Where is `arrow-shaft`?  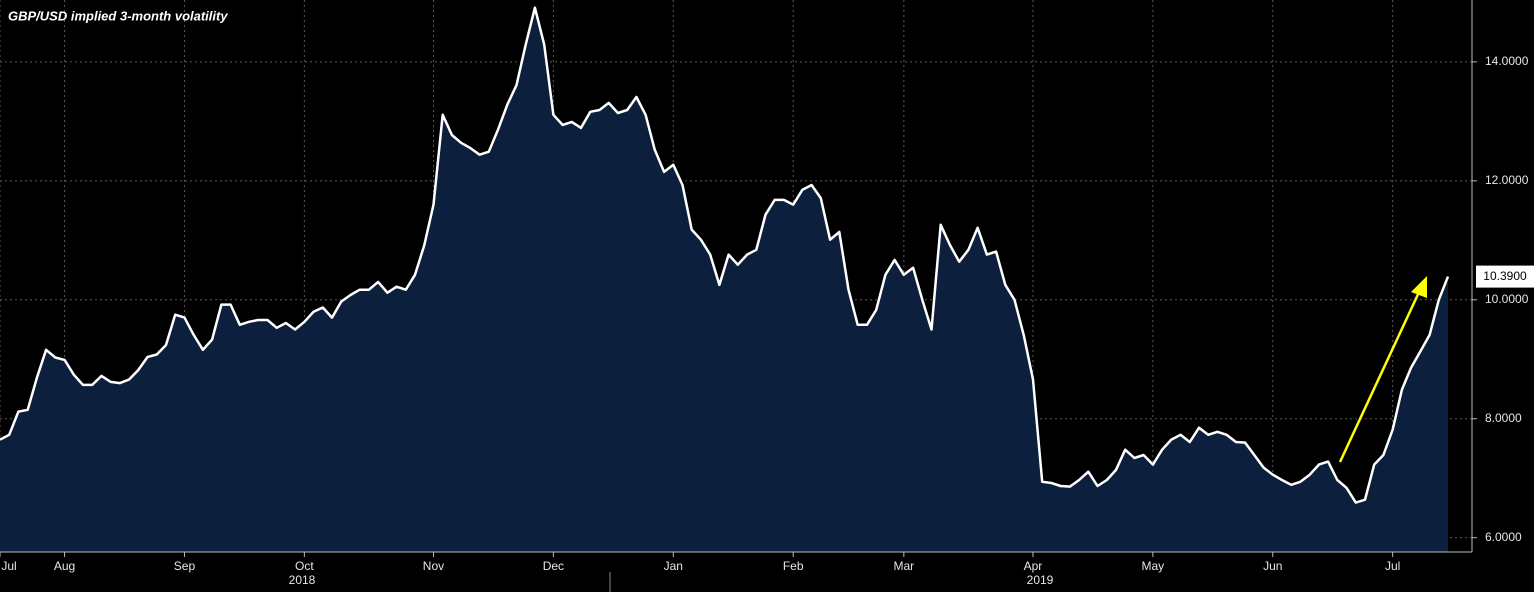 arrow-shaft is located at coordinates (1380, 376).